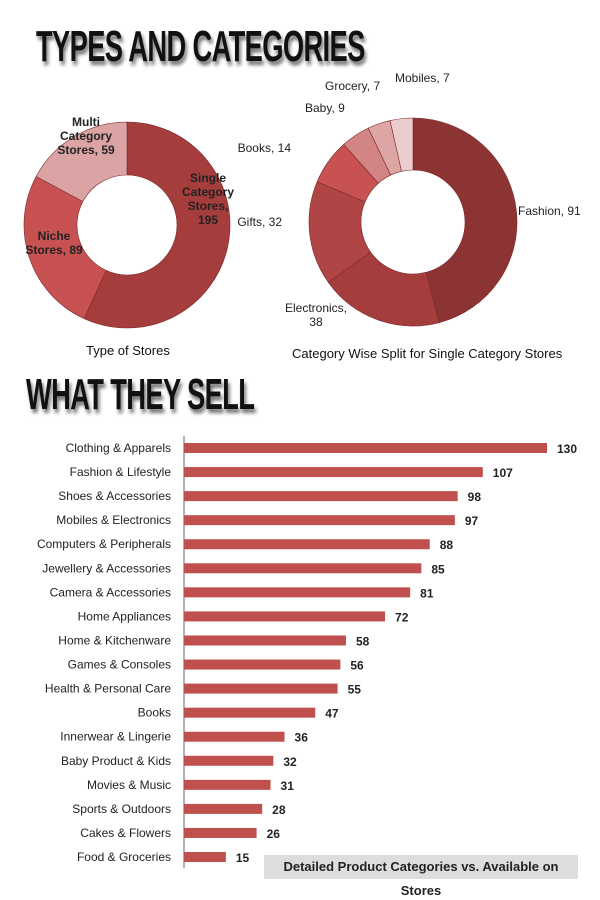 The height and width of the screenshot is (900, 600). What do you see at coordinates (106, 568) in the screenshot?
I see `bar-category-label: Jewellery & Accessories` at bounding box center [106, 568].